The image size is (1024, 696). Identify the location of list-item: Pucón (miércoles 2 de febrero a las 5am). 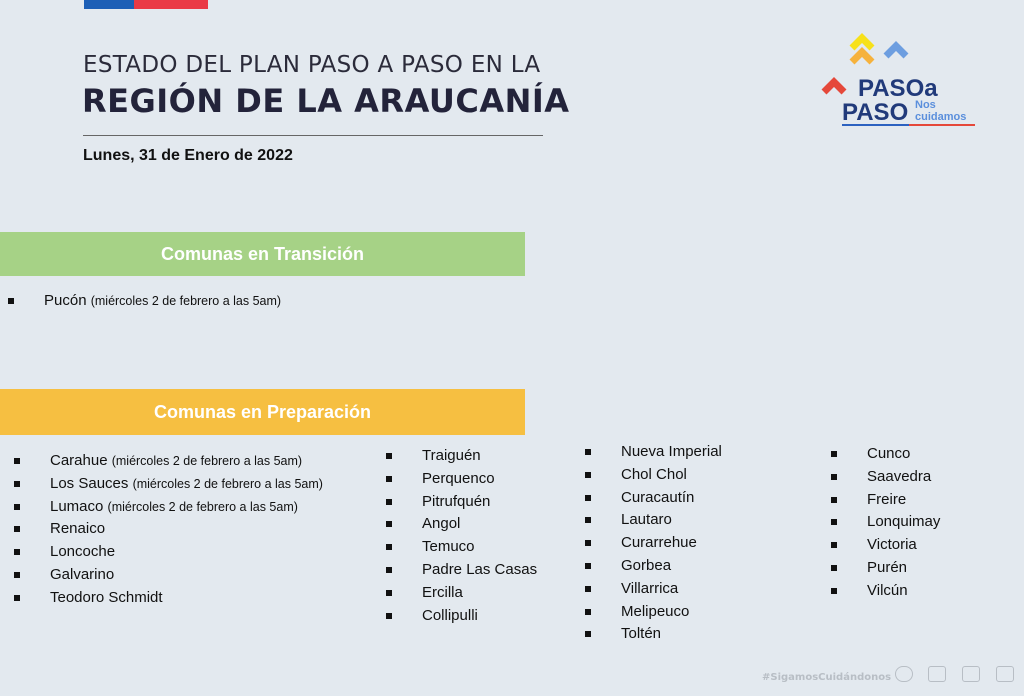
(145, 300).